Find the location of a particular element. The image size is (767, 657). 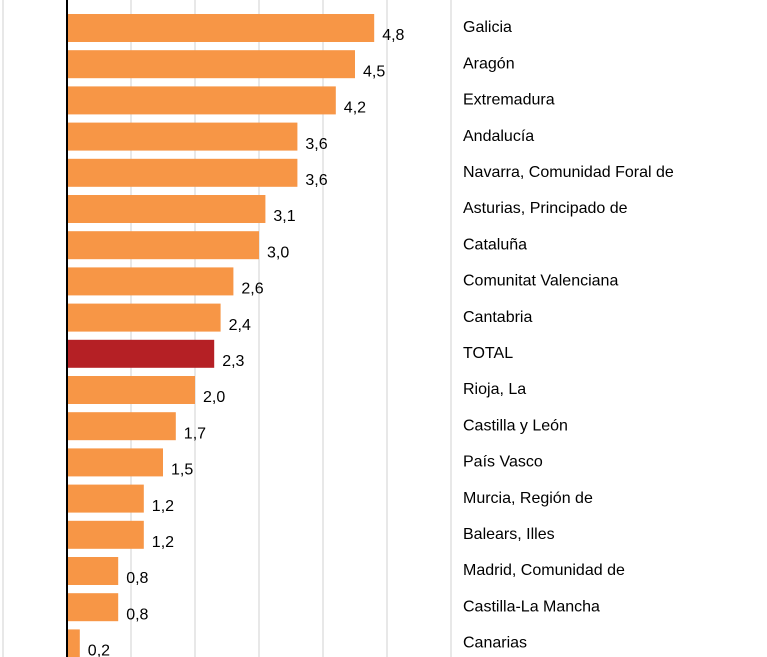

category-label: Navarra, Comunidad Foral de is located at coordinates (568, 172).